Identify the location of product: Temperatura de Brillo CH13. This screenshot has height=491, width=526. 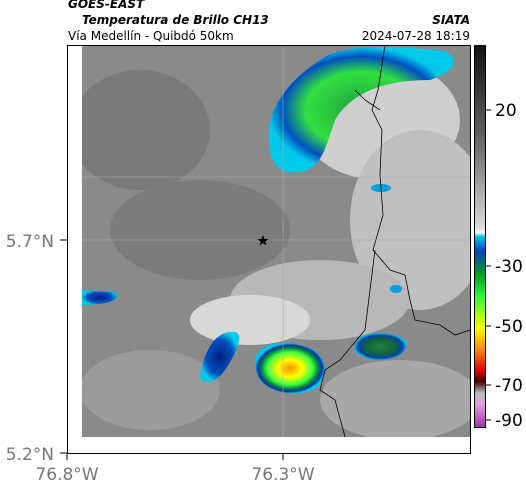
(175, 20).